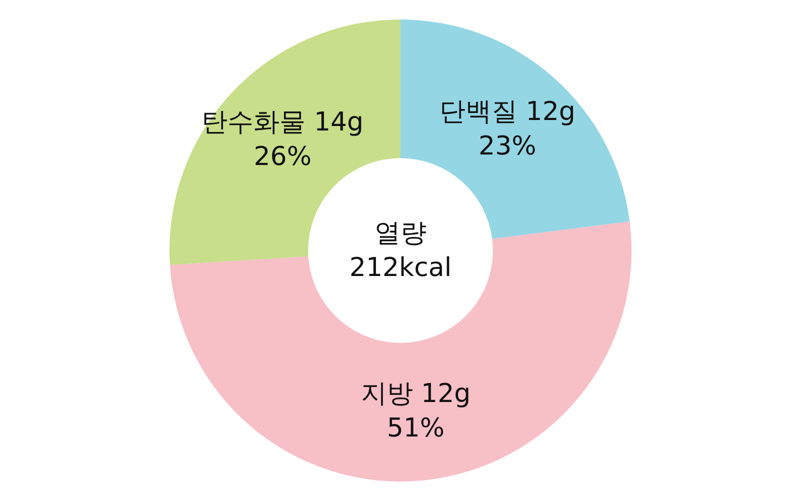 This screenshot has height=500, width=800. I want to click on data-label: 51%, so click(415, 429).